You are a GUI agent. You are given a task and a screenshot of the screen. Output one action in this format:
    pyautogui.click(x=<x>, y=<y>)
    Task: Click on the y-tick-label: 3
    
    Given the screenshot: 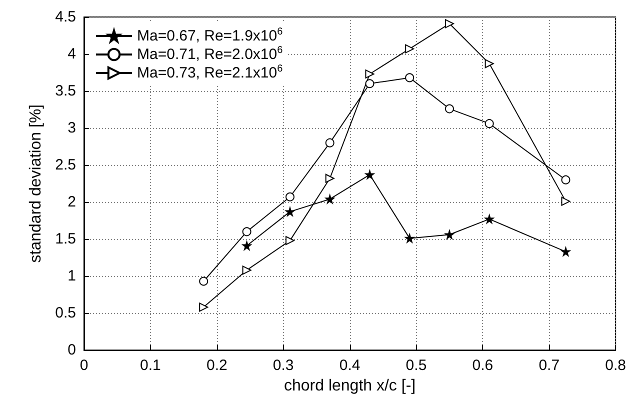 What is the action you would take?
    pyautogui.click(x=72, y=128)
    